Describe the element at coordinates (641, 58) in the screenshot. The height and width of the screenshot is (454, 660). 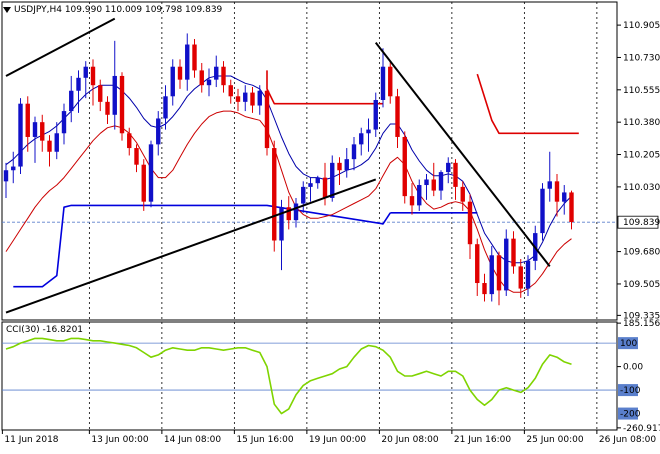
I see `price-tick-label: 110.730` at that location.